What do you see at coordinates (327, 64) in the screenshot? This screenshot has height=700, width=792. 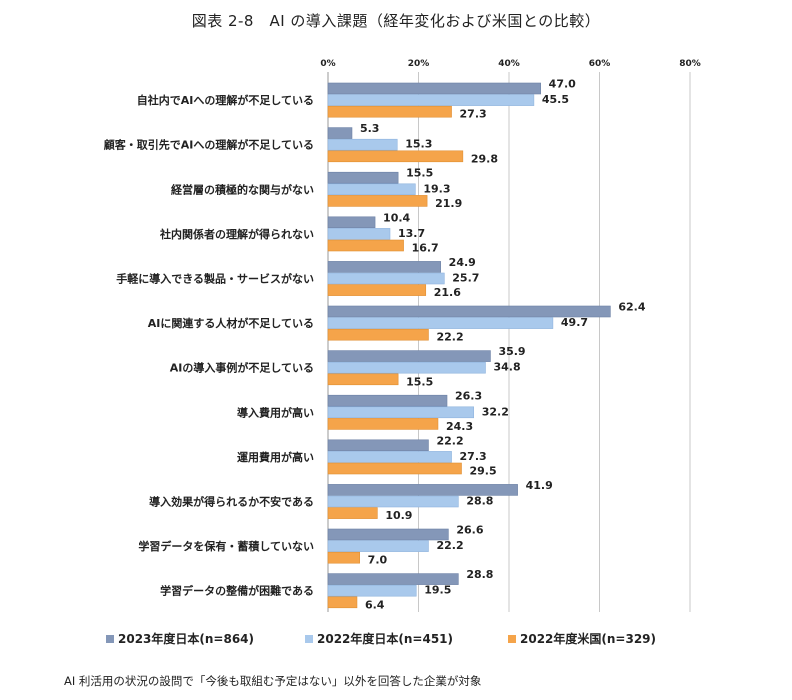 I see `x-tick-label: 0%` at bounding box center [327, 64].